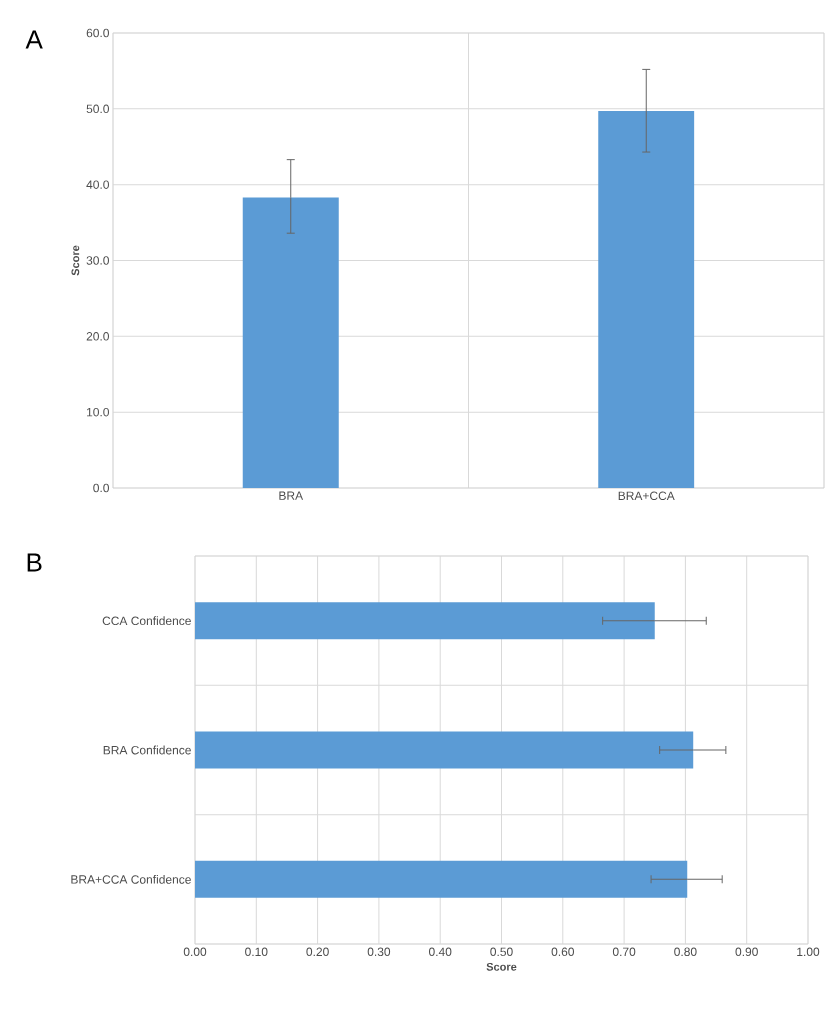  What do you see at coordinates (195, 952) in the screenshot?
I see `x-tick-label: 0.00` at bounding box center [195, 952].